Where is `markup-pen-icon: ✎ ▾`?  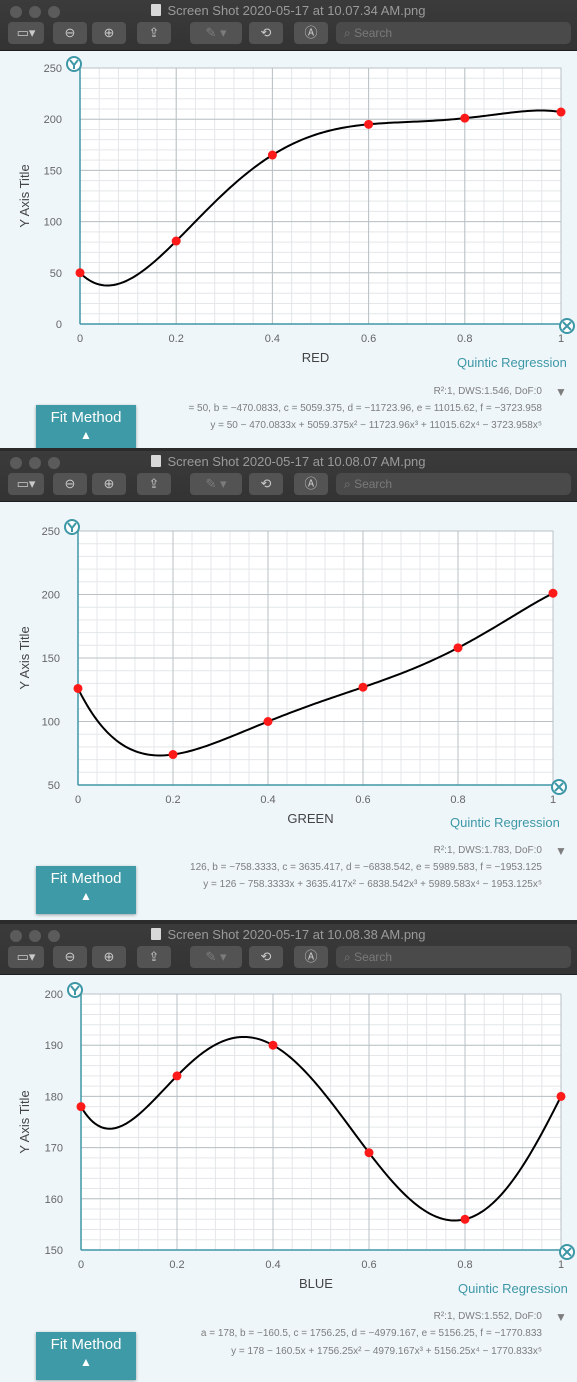 markup-pen-icon: ✎ ▾ is located at coordinates (216, 32).